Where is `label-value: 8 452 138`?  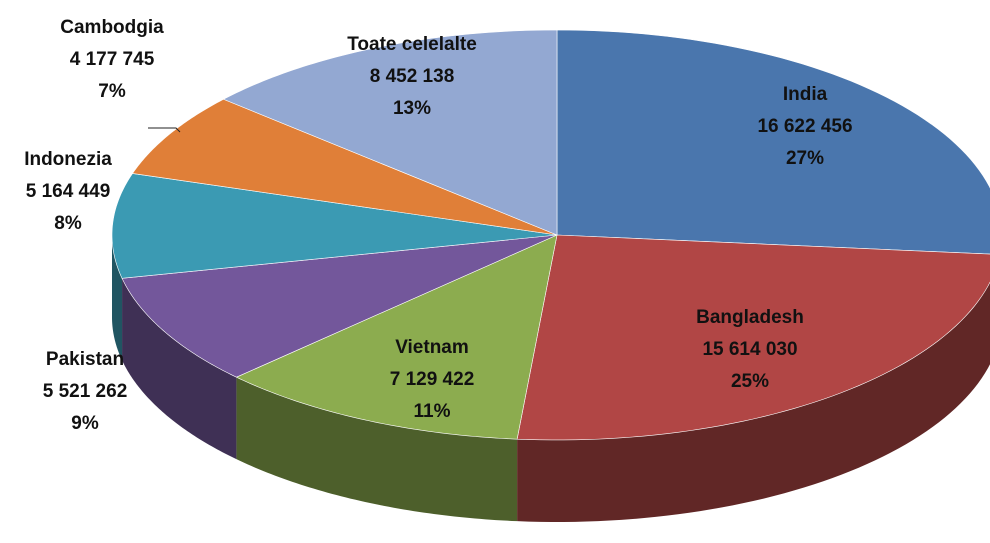
label-value: 8 452 138 is located at coordinates (412, 76).